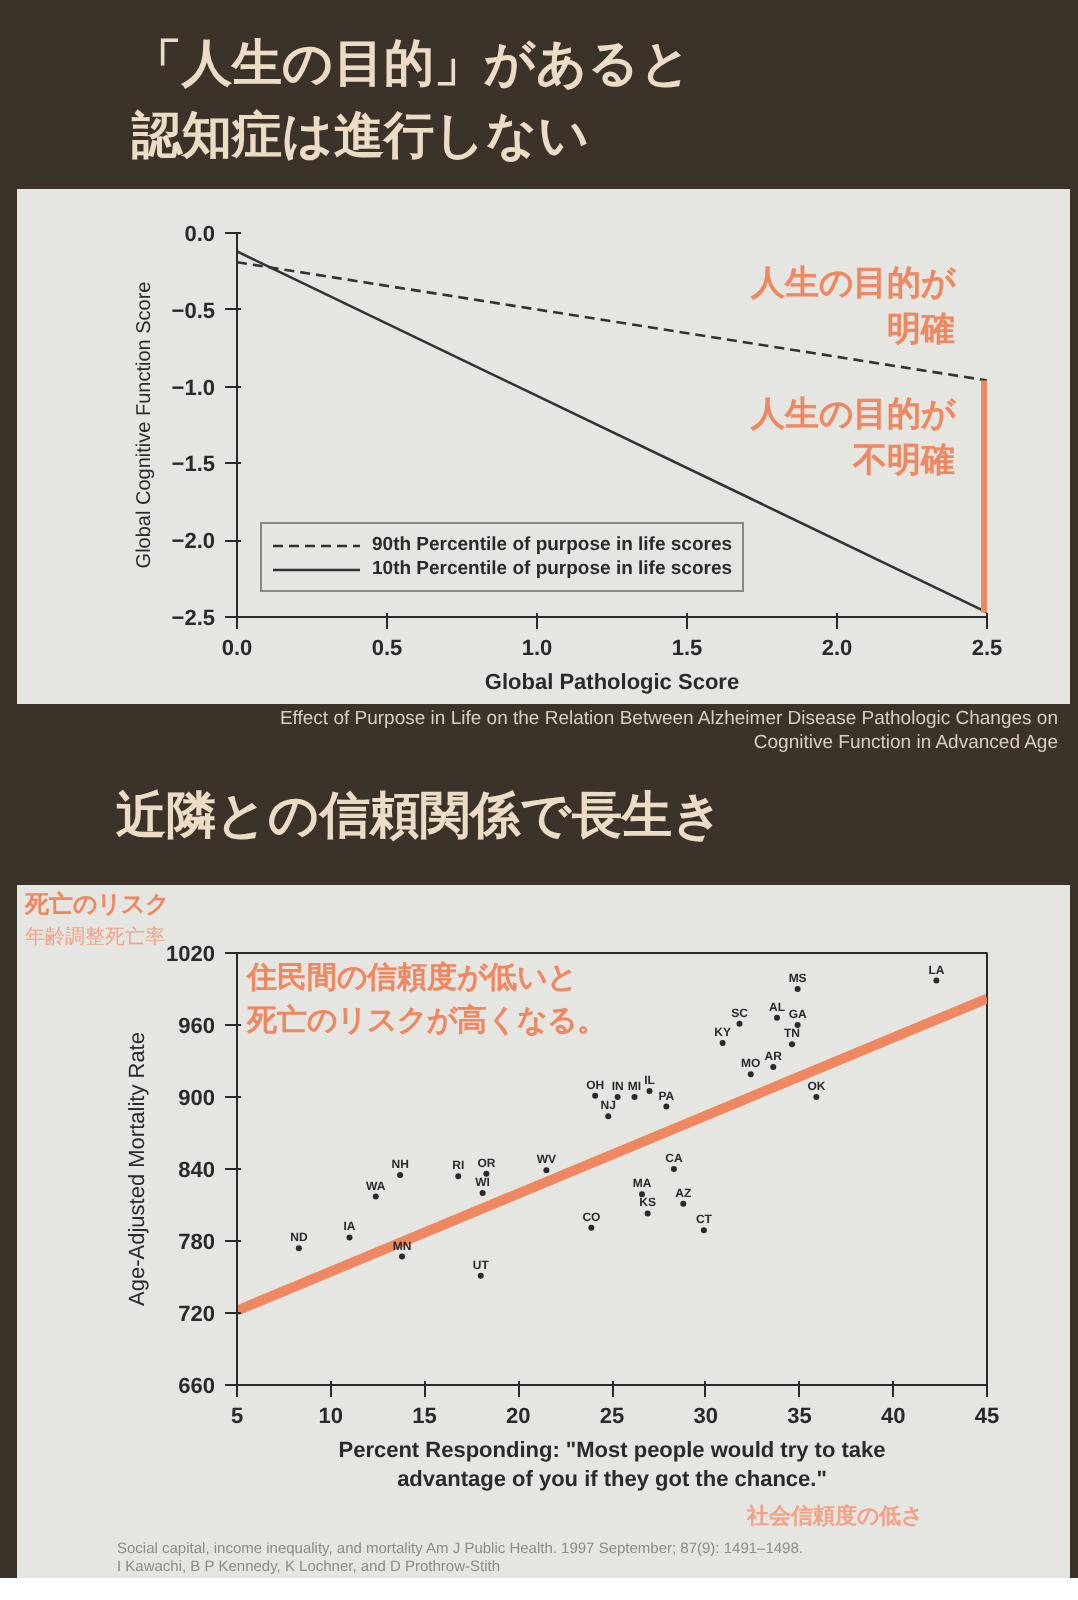 This screenshot has width=1078, height=1600. Describe the element at coordinates (834, 1516) in the screenshot. I see `text: 社会信頼度の低さ` at that location.